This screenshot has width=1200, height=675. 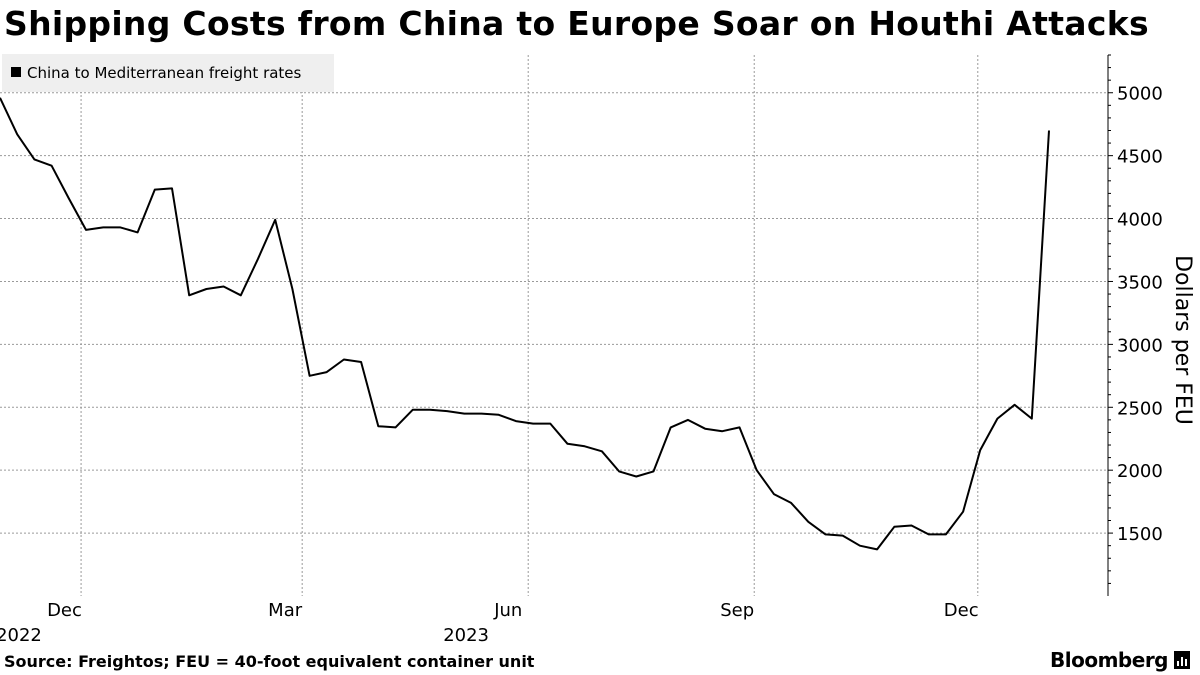 I want to click on y-axis-title: Dollars per FEU, so click(x=1182, y=340).